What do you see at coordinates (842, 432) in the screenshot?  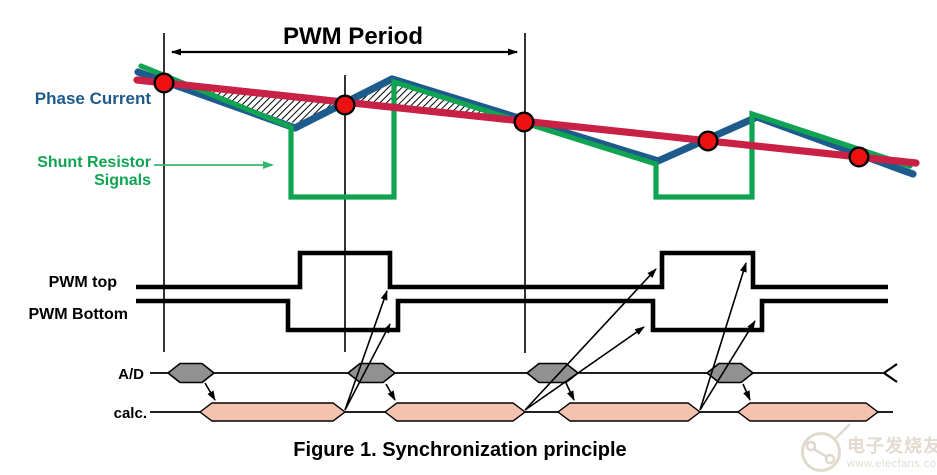 I see `watermark-tail` at bounding box center [842, 432].